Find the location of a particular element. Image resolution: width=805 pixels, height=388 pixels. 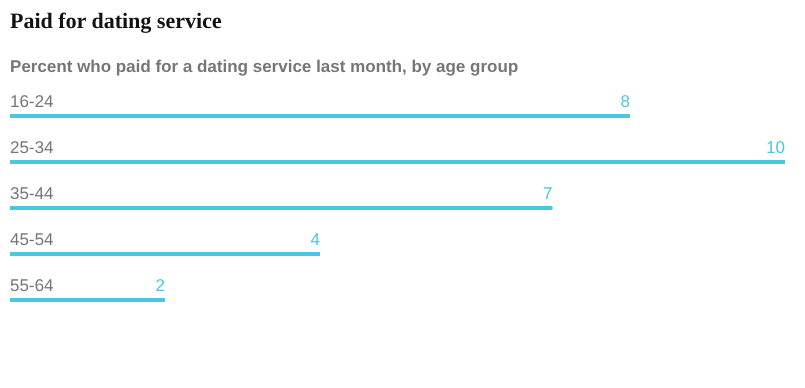

y-tick-label: 35-44 is located at coordinates (32, 193).